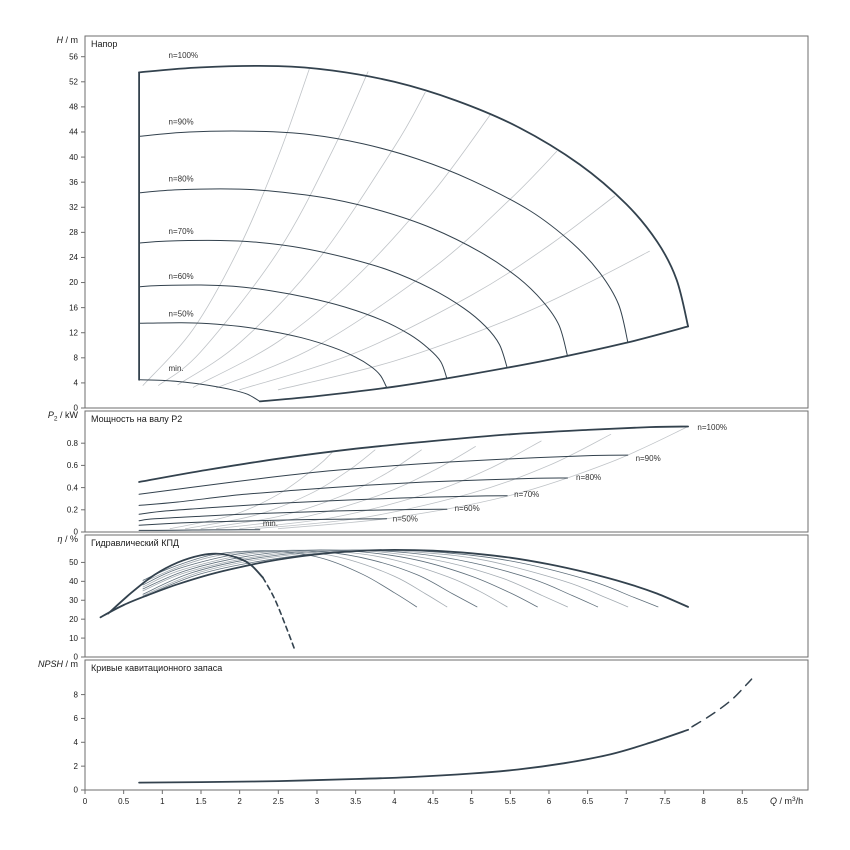 This screenshot has height=850, width=850. I want to click on y-tick-label: 24, so click(73, 257).